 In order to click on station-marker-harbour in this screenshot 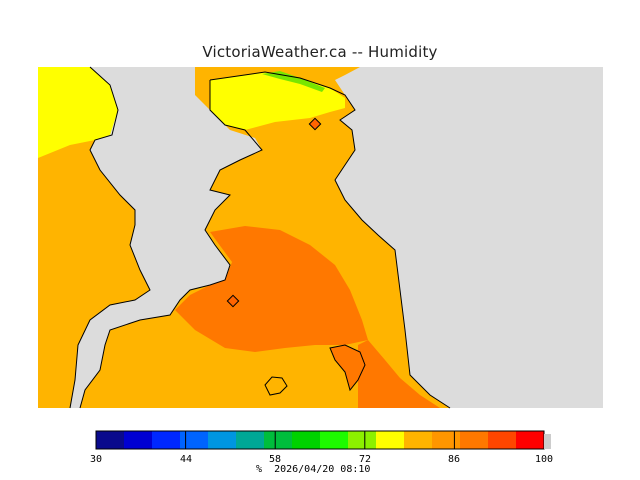, I will do `click(233, 301)`.